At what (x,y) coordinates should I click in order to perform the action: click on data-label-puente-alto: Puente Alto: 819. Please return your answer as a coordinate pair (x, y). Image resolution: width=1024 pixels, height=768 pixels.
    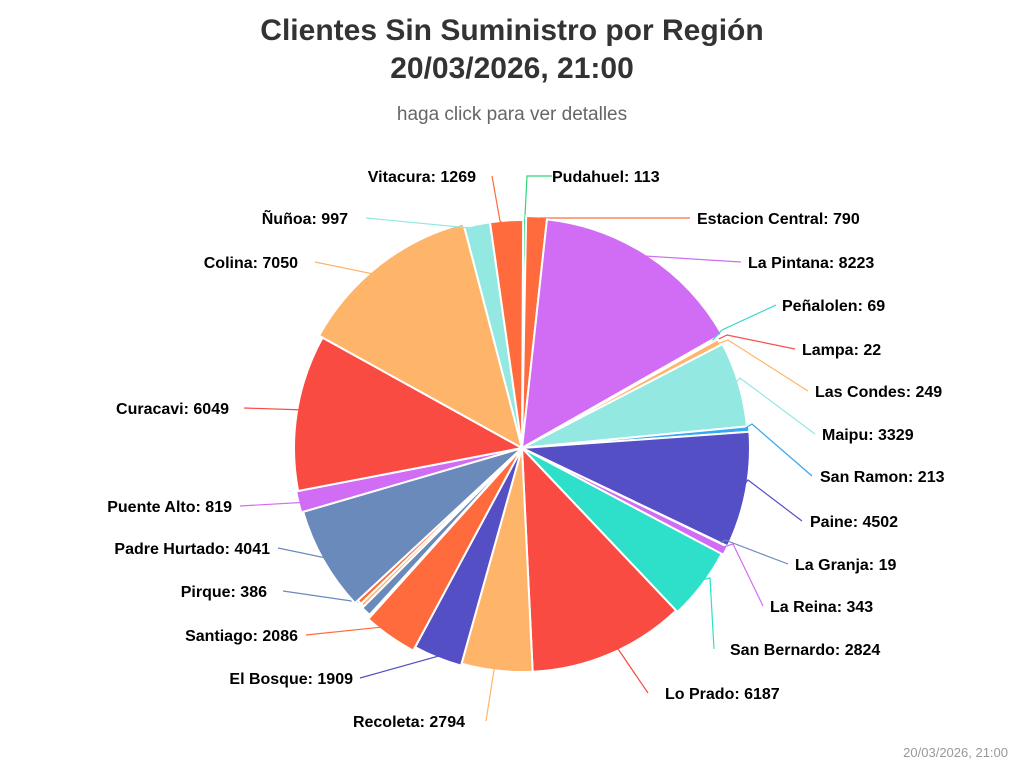
    Looking at the image, I should click on (169, 507).